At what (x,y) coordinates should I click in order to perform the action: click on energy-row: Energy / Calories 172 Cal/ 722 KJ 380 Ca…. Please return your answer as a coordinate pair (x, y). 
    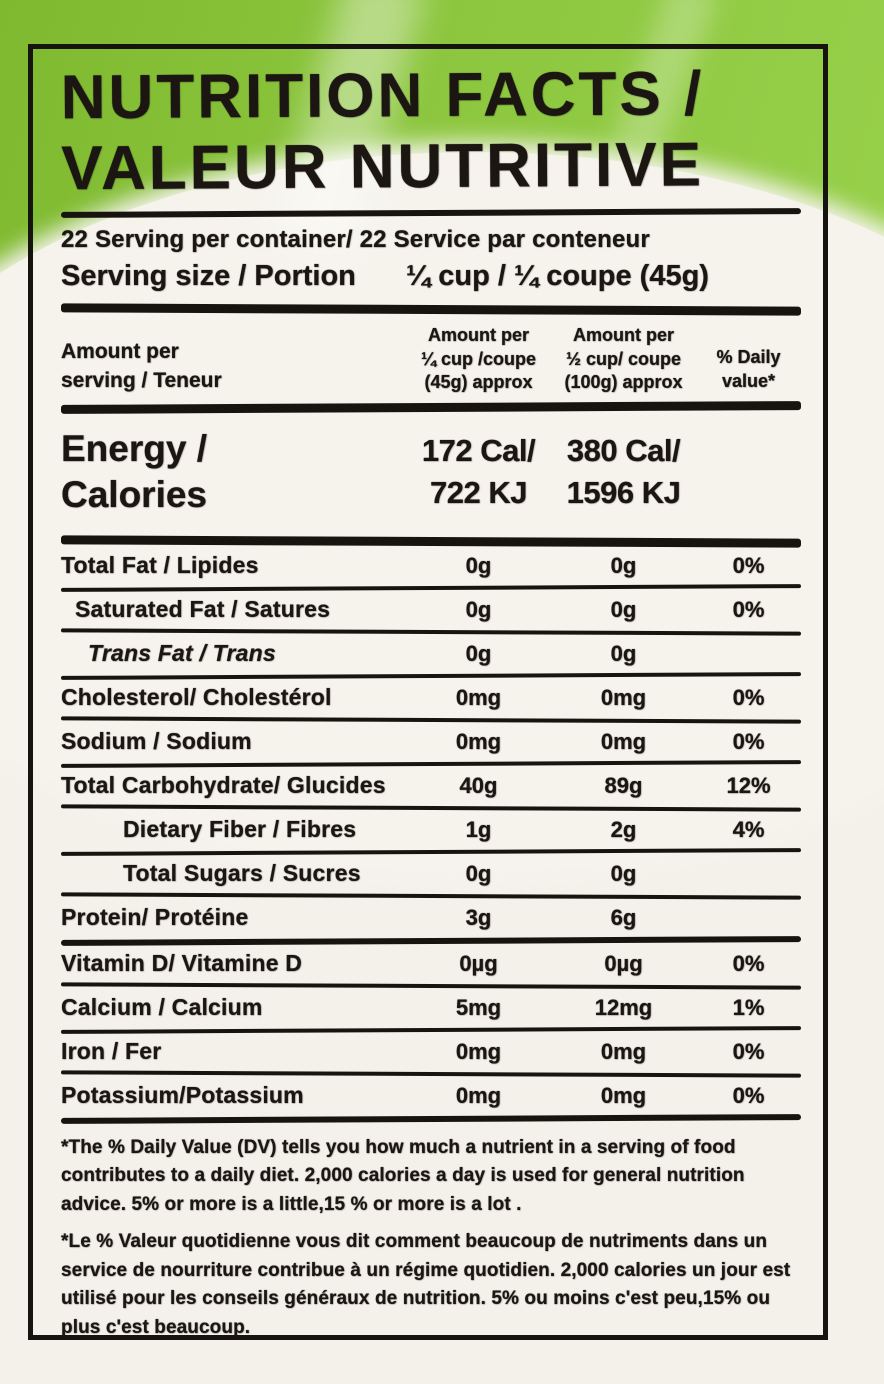
    Looking at the image, I should click on (431, 474).